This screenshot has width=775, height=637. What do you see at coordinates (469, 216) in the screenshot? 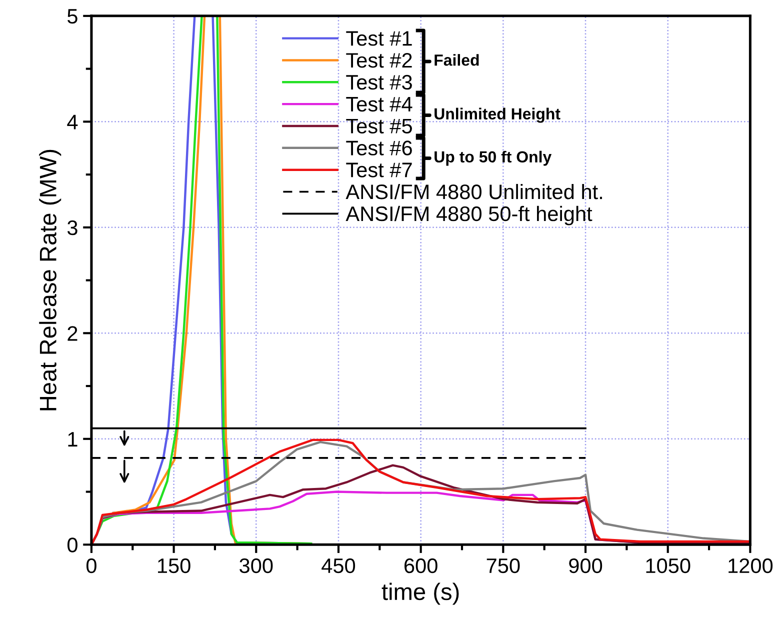
I see `legend-label: ANSI/FM 4880 50-ft height` at bounding box center [469, 216].